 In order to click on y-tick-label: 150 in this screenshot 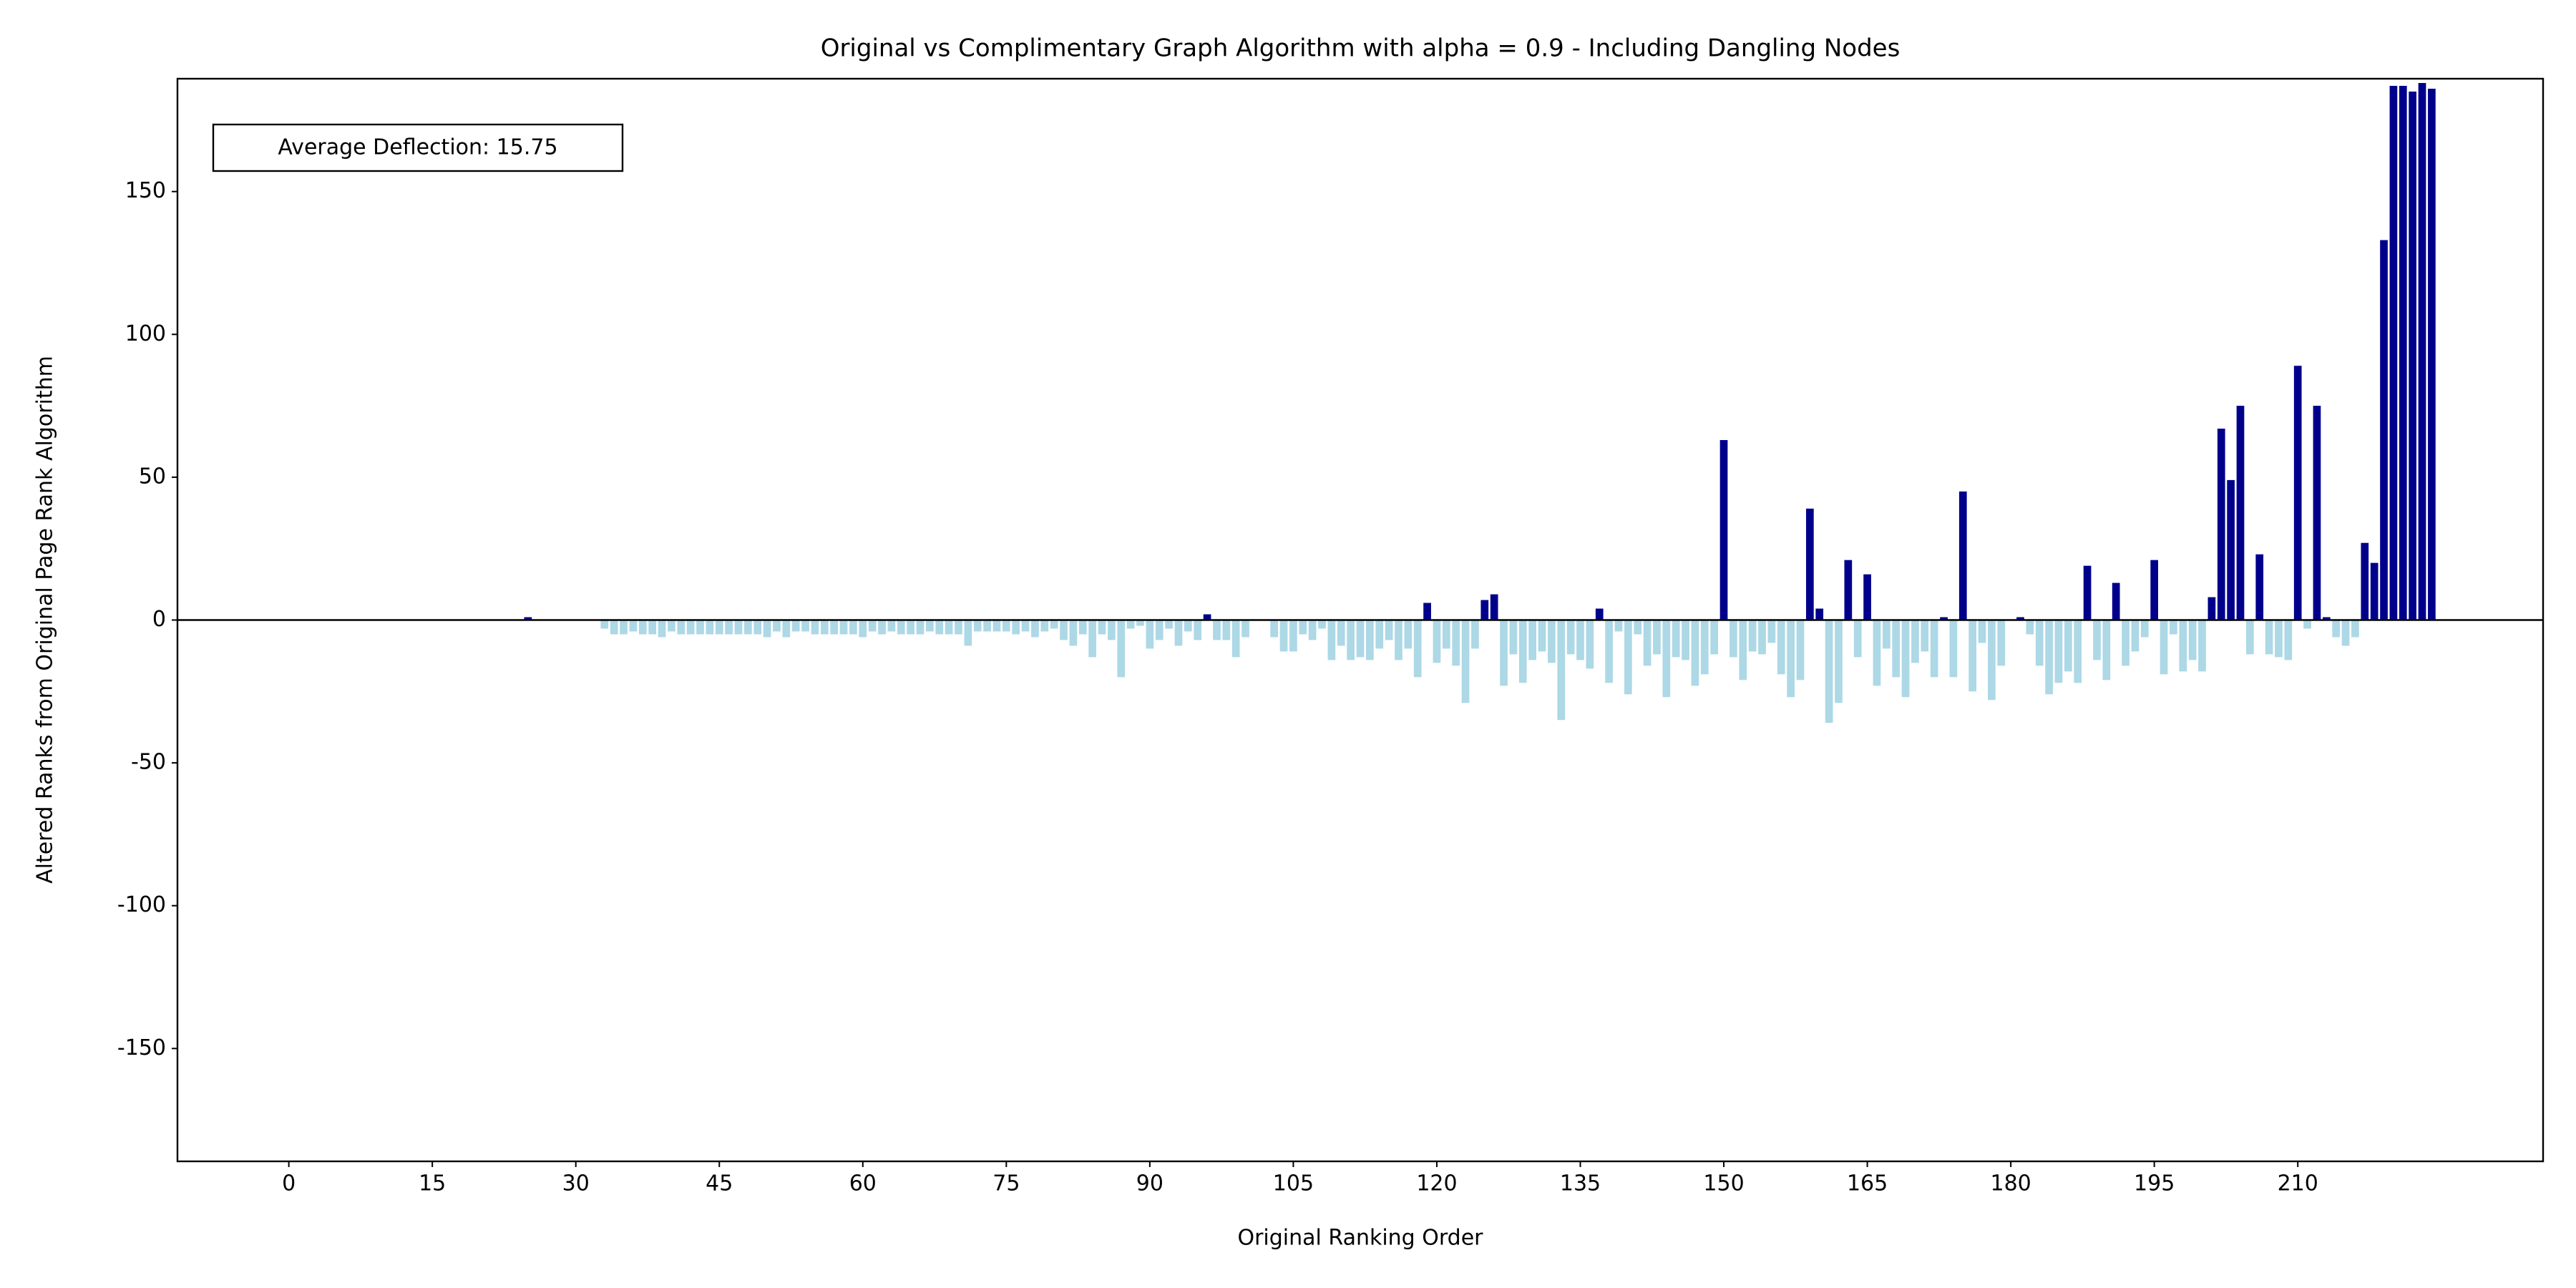, I will do `click(145, 190)`.